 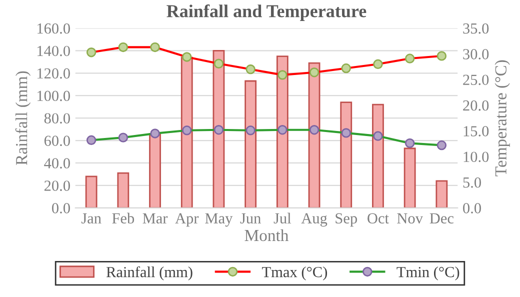 I want to click on x-tick-label: Aug, so click(x=314, y=220).